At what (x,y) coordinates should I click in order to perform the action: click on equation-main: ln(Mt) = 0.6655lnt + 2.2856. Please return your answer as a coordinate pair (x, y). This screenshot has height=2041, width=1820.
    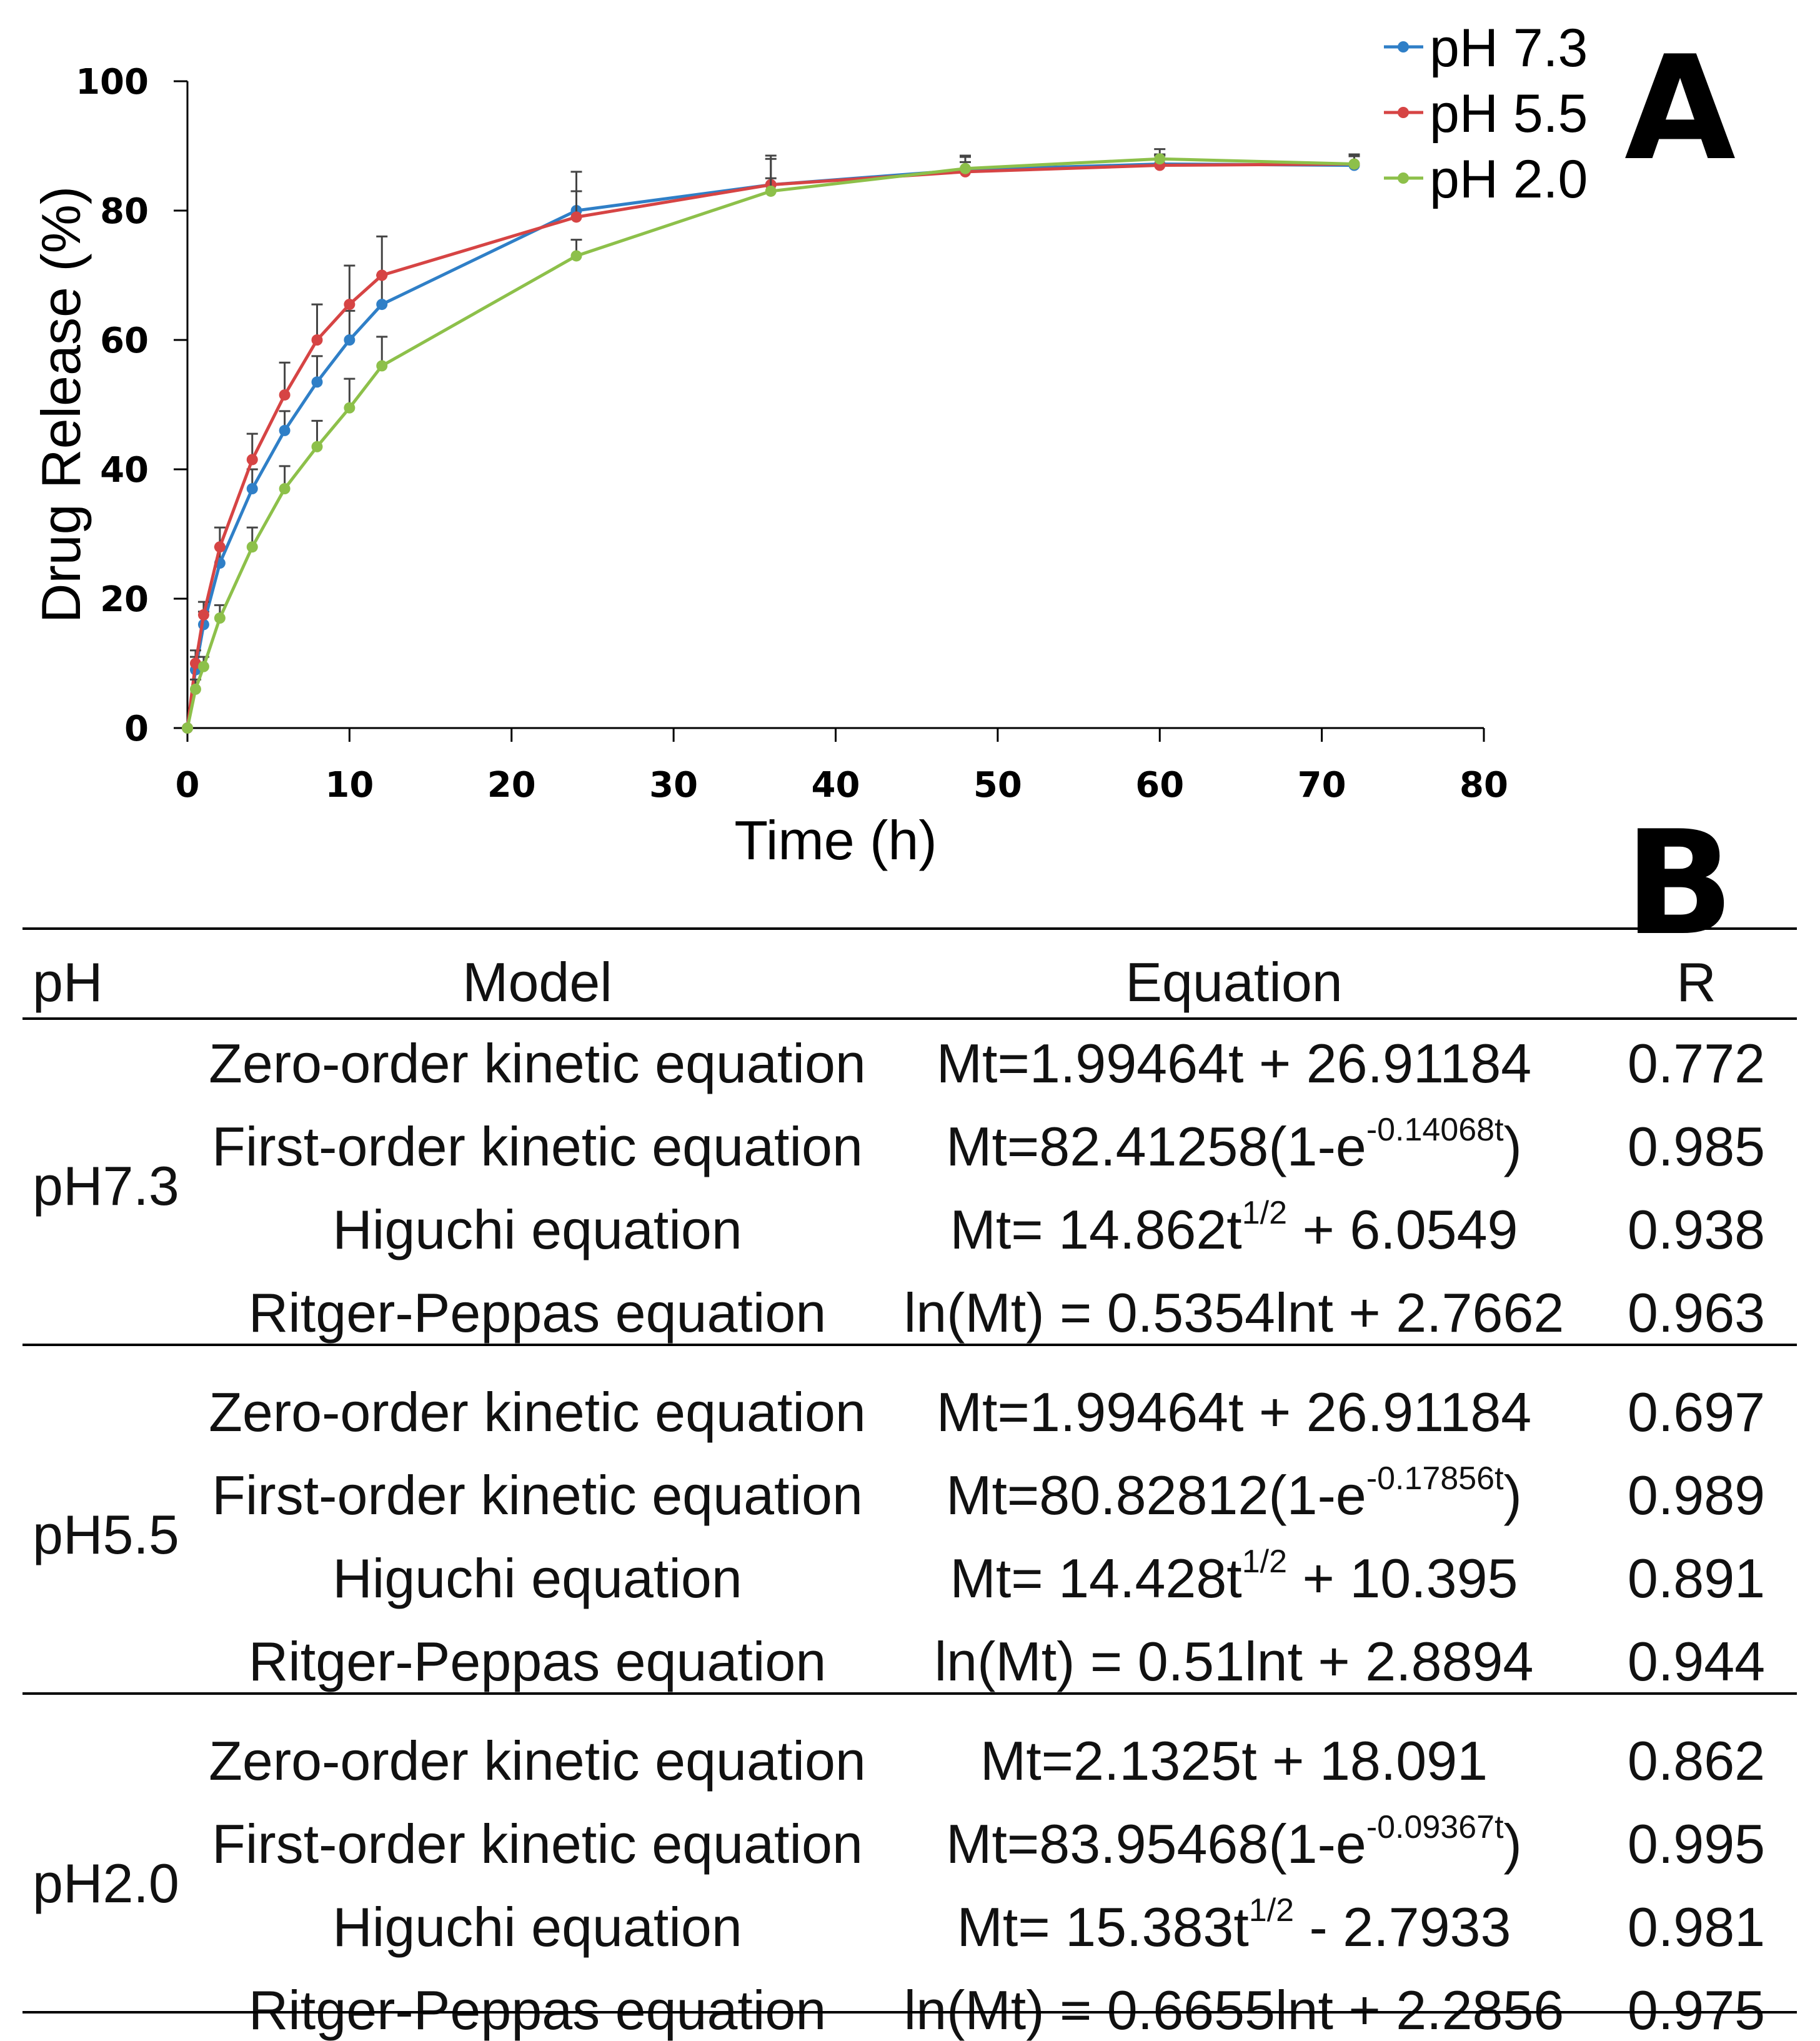
    Looking at the image, I should click on (1233, 2010).